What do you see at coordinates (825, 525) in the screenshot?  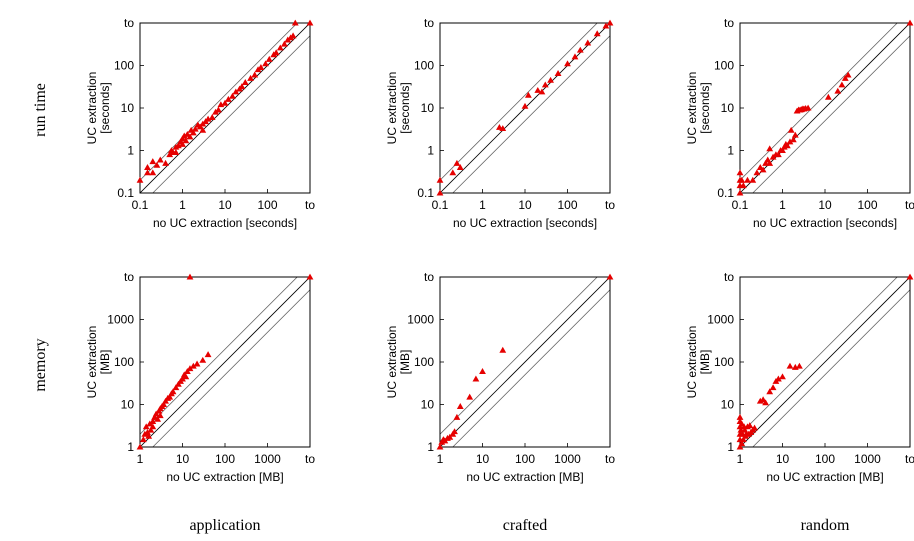 I see `col-label-random: random` at bounding box center [825, 525].